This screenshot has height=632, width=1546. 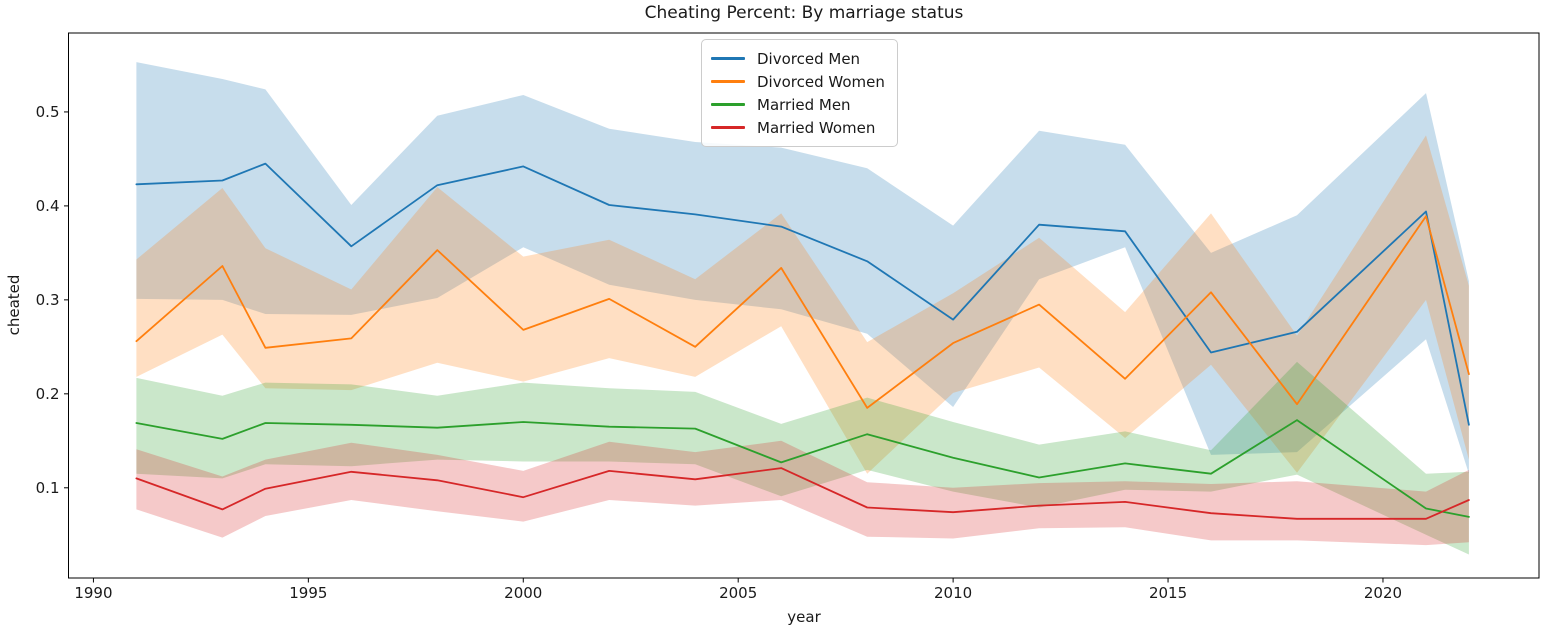 What do you see at coordinates (48, 394) in the screenshot?
I see `y-tick-label-0.2: 0.2` at bounding box center [48, 394].